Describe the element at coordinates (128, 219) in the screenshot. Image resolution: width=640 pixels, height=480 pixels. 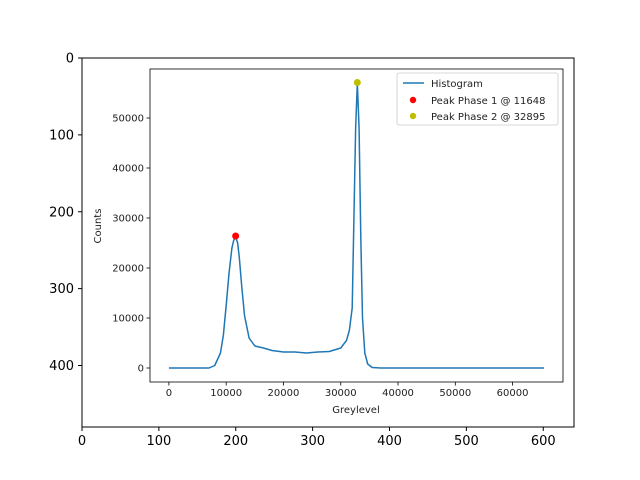
I see `y-tick-label: 30000` at that location.